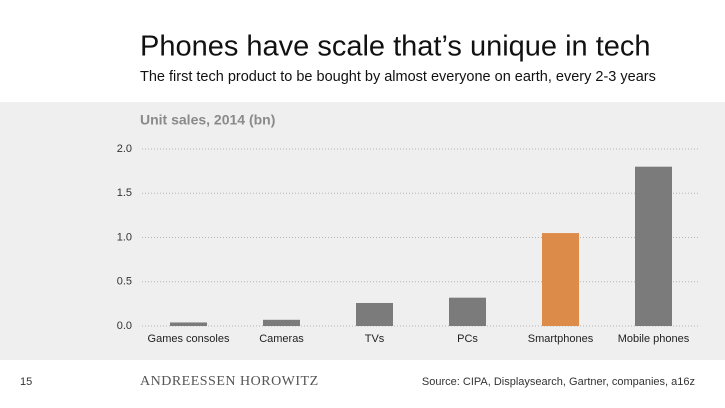  What do you see at coordinates (124, 282) in the screenshot?
I see `y-tick-label: 0.5` at bounding box center [124, 282].